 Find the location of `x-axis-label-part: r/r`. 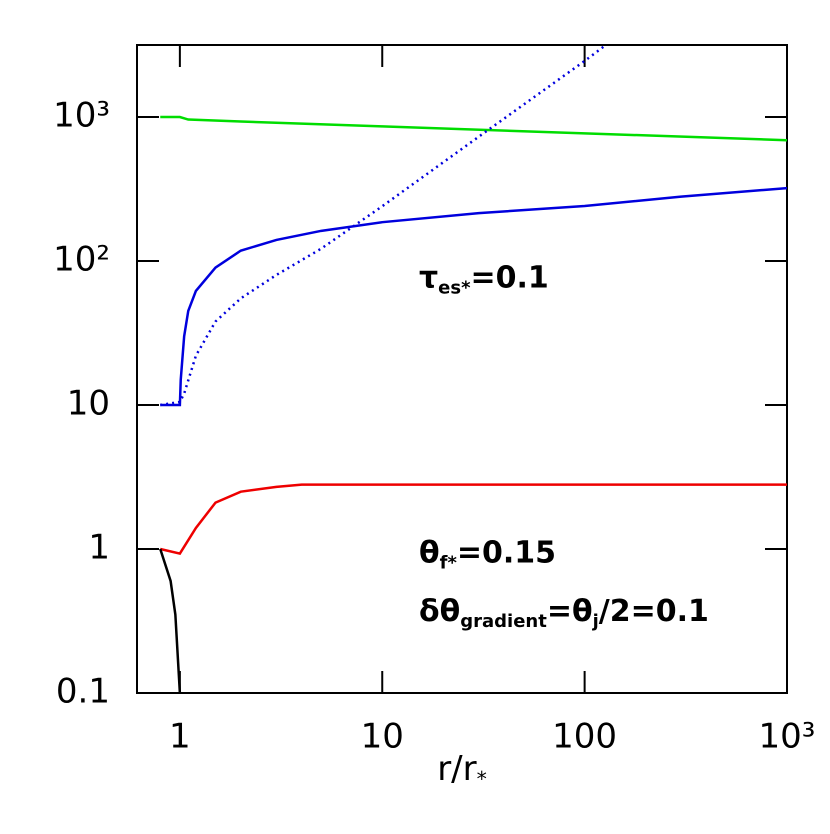

x-axis-label-part: r/r is located at coordinates (456, 769).